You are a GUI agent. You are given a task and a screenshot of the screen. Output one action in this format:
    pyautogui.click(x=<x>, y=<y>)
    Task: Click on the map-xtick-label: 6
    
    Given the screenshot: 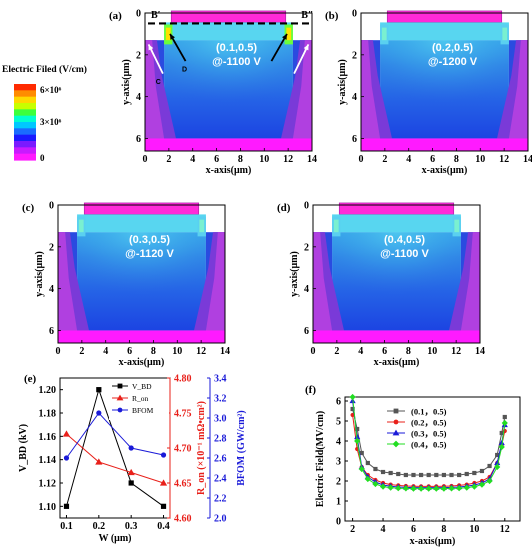 What is the action you would take?
    pyautogui.click(x=216, y=159)
    